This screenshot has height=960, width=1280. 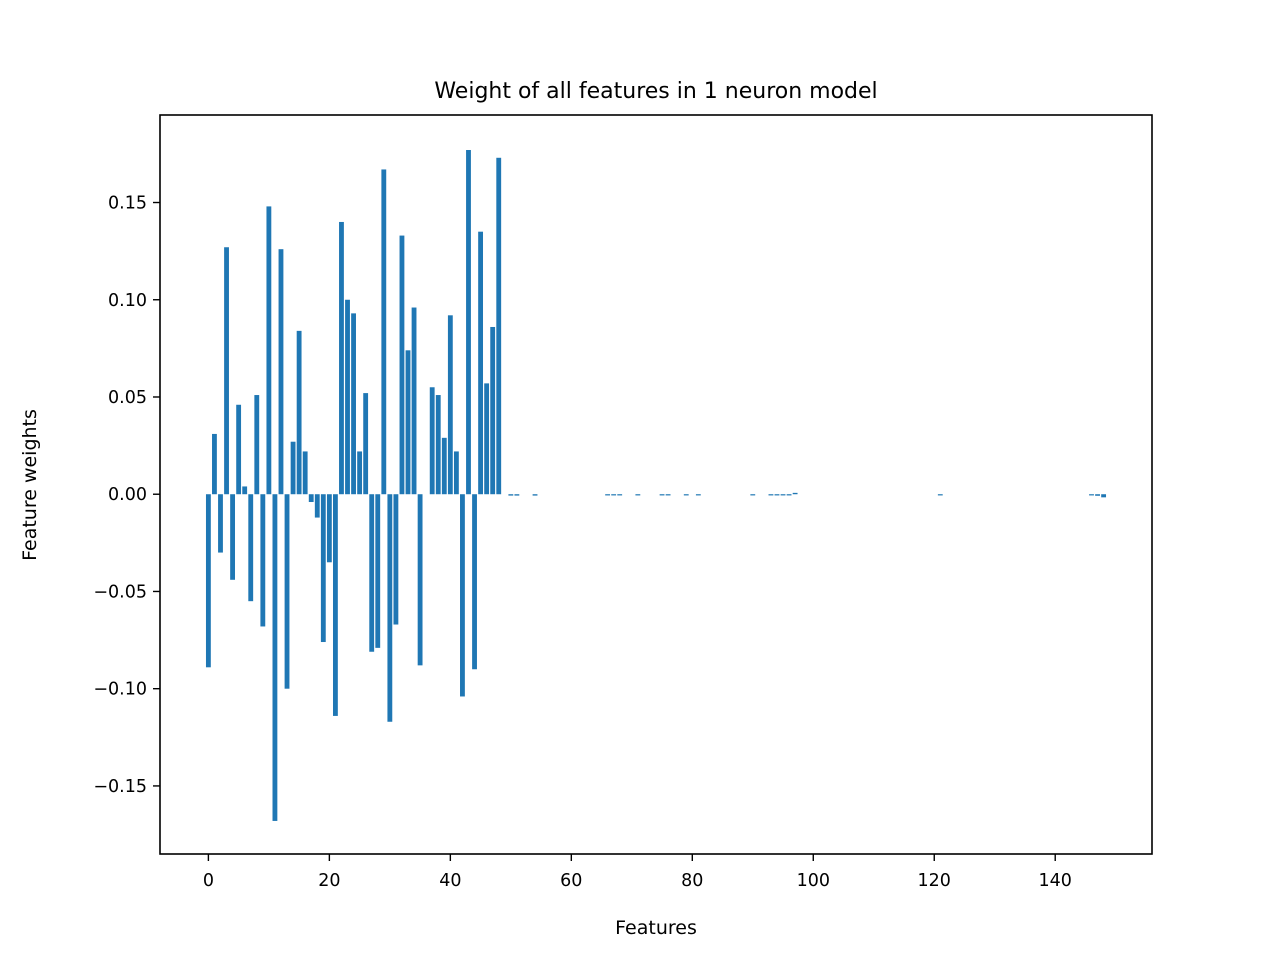 I want to click on x-tick-label: 0, so click(x=208, y=881).